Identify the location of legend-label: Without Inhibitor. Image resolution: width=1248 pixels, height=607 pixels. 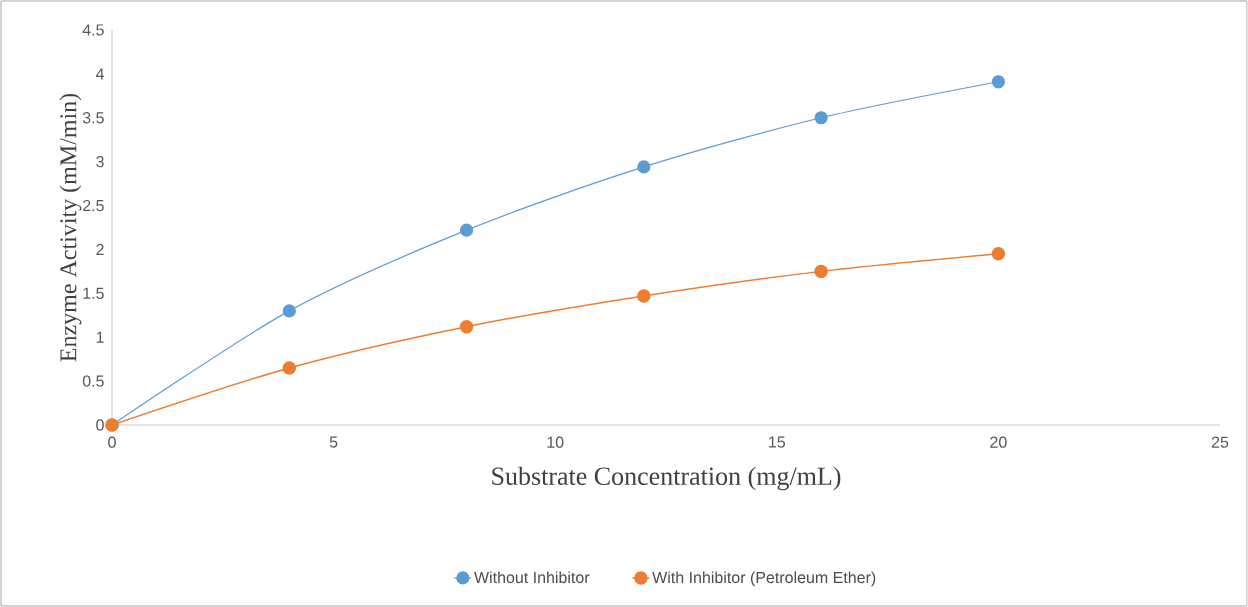
(532, 577).